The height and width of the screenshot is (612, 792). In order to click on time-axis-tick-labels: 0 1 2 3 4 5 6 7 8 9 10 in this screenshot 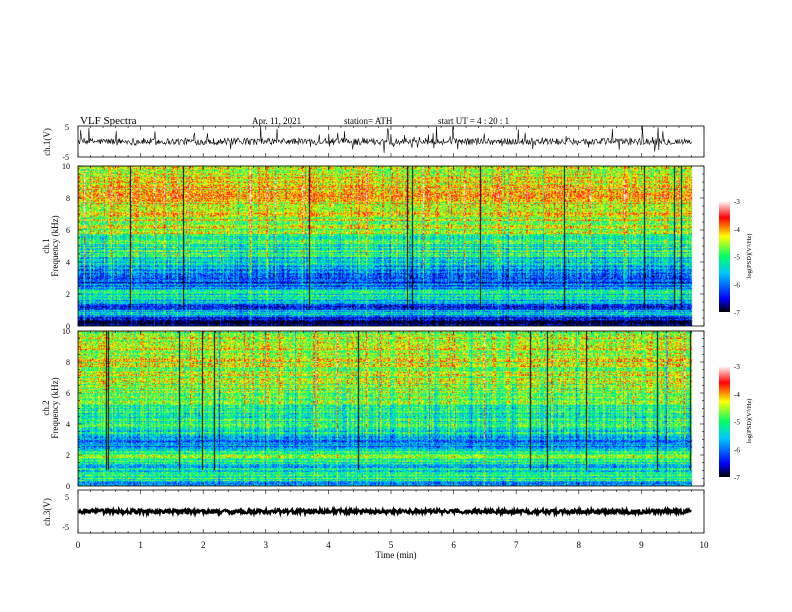, I will do `click(392, 545)`.